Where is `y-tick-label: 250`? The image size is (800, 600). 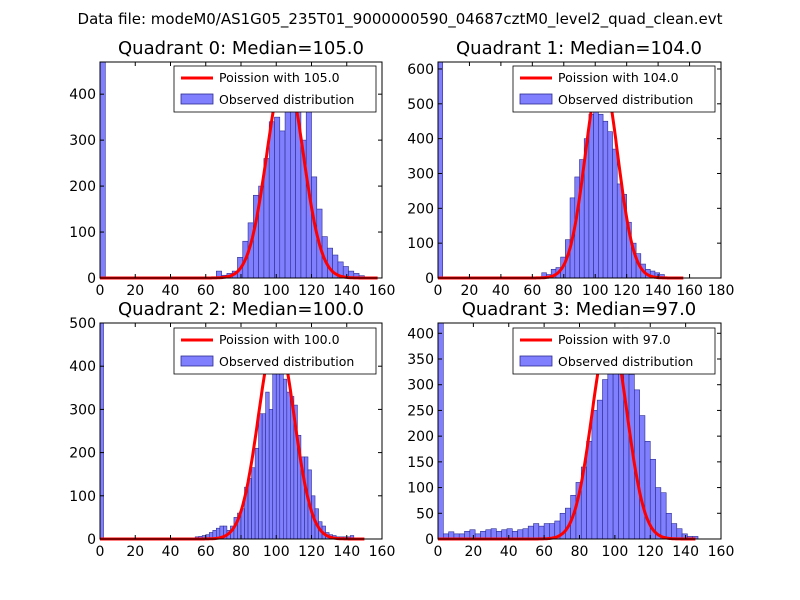 y-tick-label: 250 is located at coordinates (420, 411).